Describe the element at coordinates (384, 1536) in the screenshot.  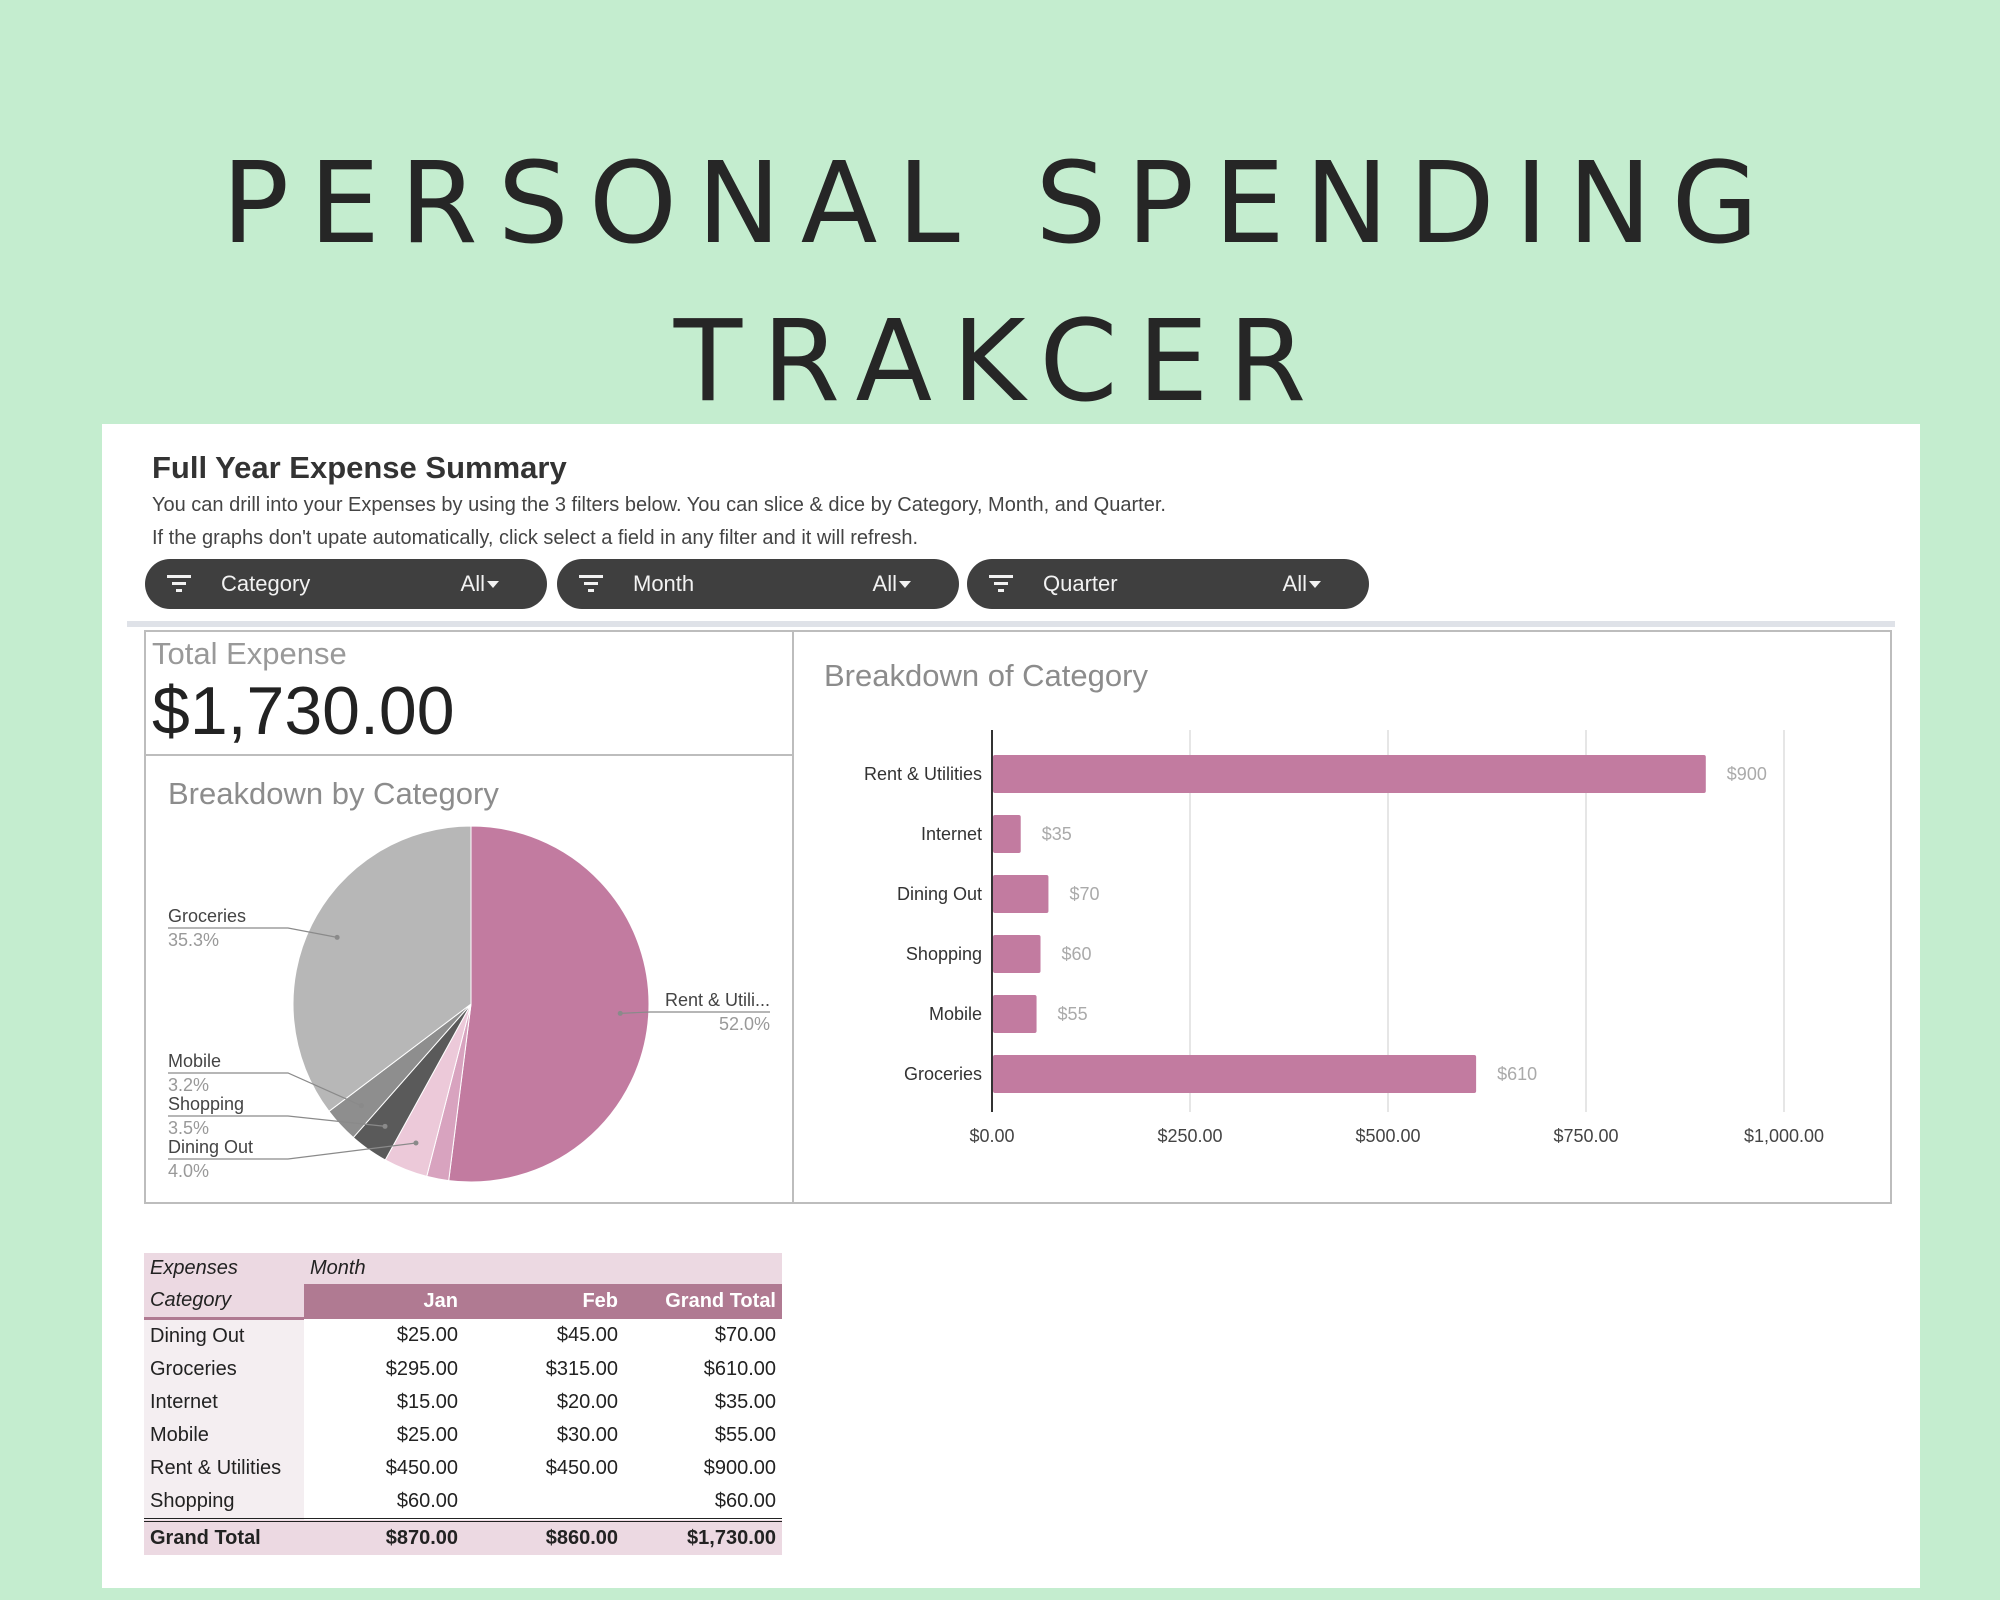
I see `pivot-total-cell: $870.00` at that location.